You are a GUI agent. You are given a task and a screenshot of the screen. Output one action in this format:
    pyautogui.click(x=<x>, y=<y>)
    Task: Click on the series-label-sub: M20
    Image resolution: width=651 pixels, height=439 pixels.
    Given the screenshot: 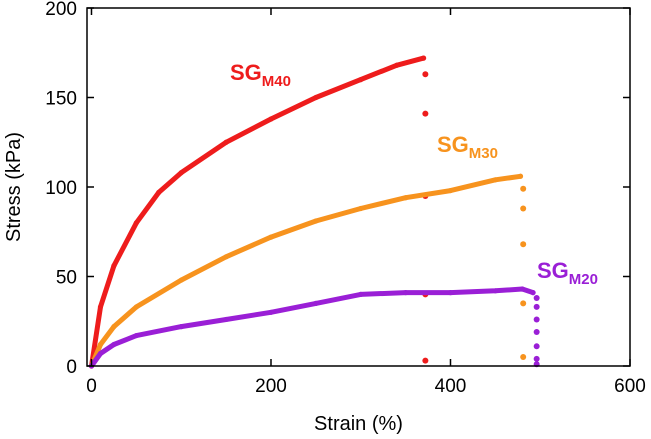 What is the action you would take?
    pyautogui.click(x=583, y=279)
    